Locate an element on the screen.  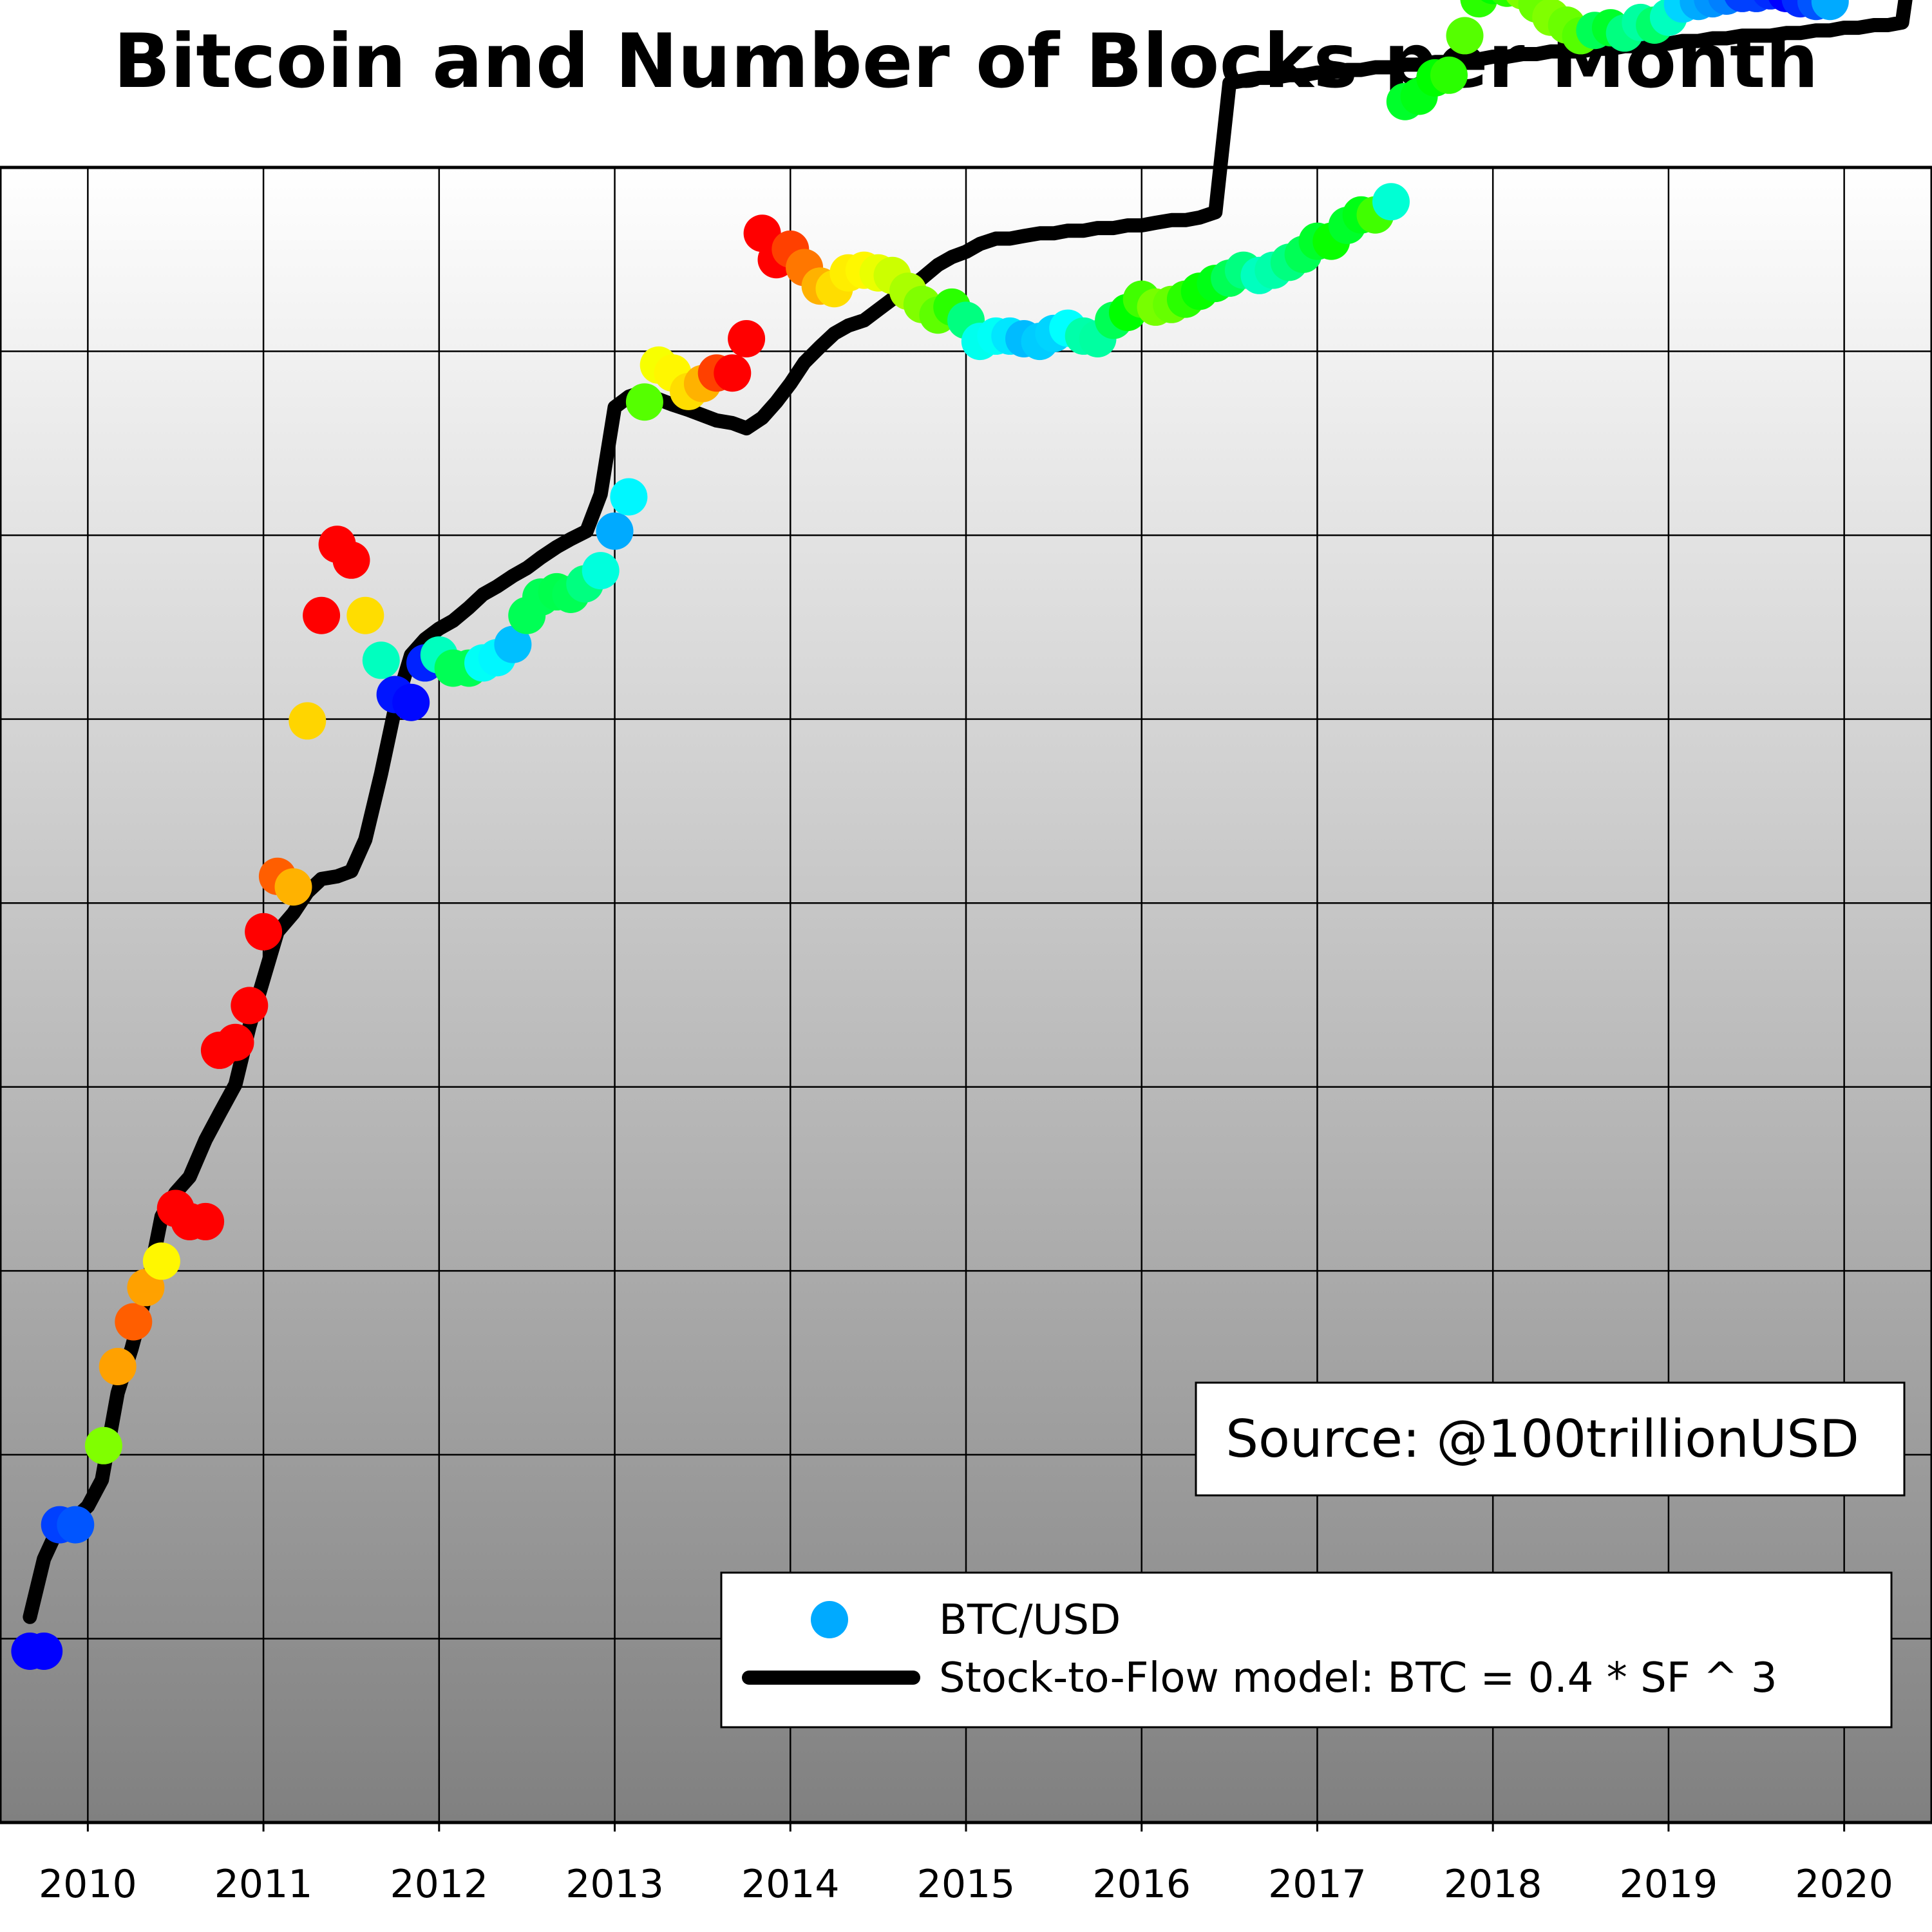
x-tick-label: 2020 is located at coordinates (1844, 1884).